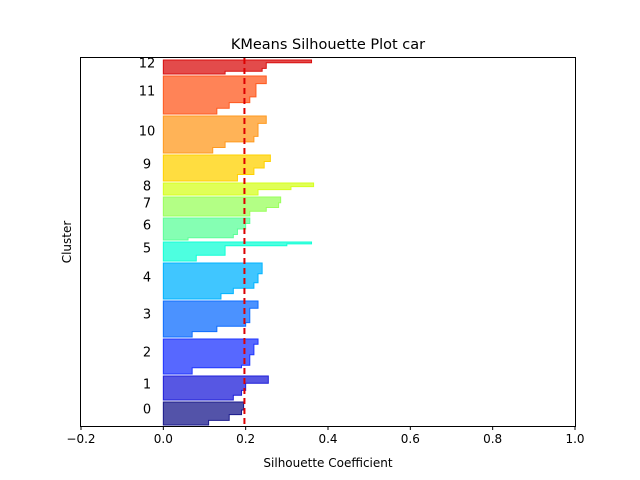  I want to click on x-tick-label: 0.2, so click(245, 439).